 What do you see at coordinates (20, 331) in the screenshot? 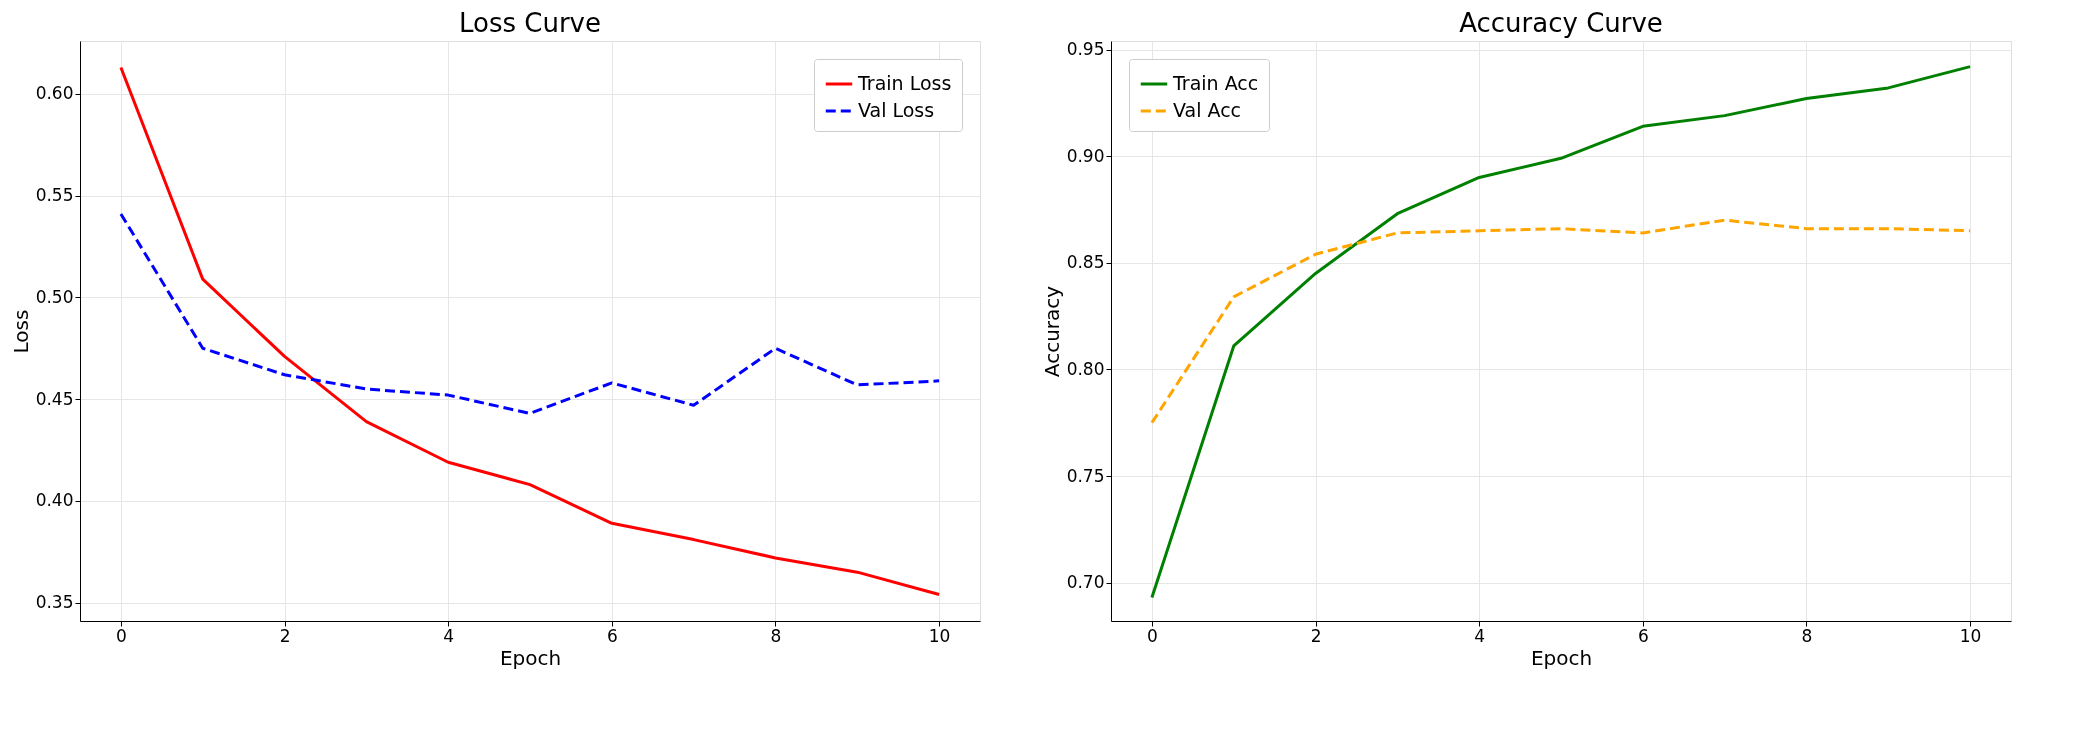
I see `y-axis-title: Loss` at bounding box center [20, 331].